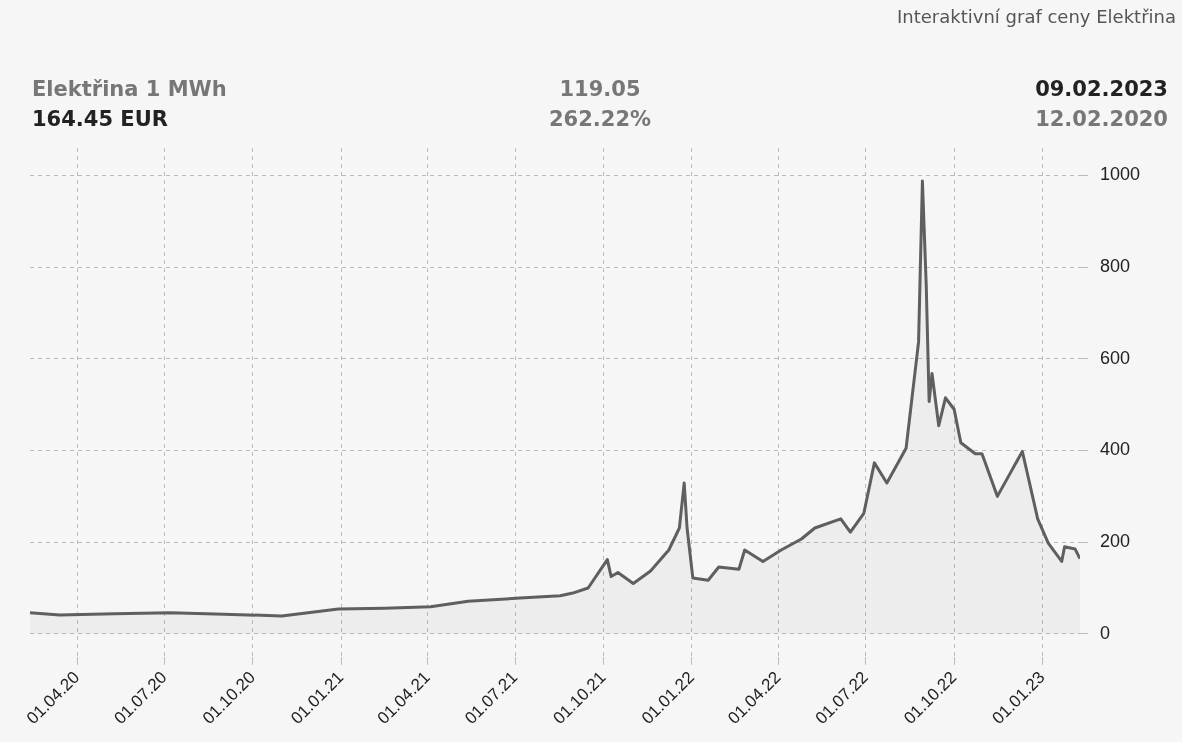  What do you see at coordinates (100, 119) in the screenshot?
I see `text: 164.45 EUR` at bounding box center [100, 119].